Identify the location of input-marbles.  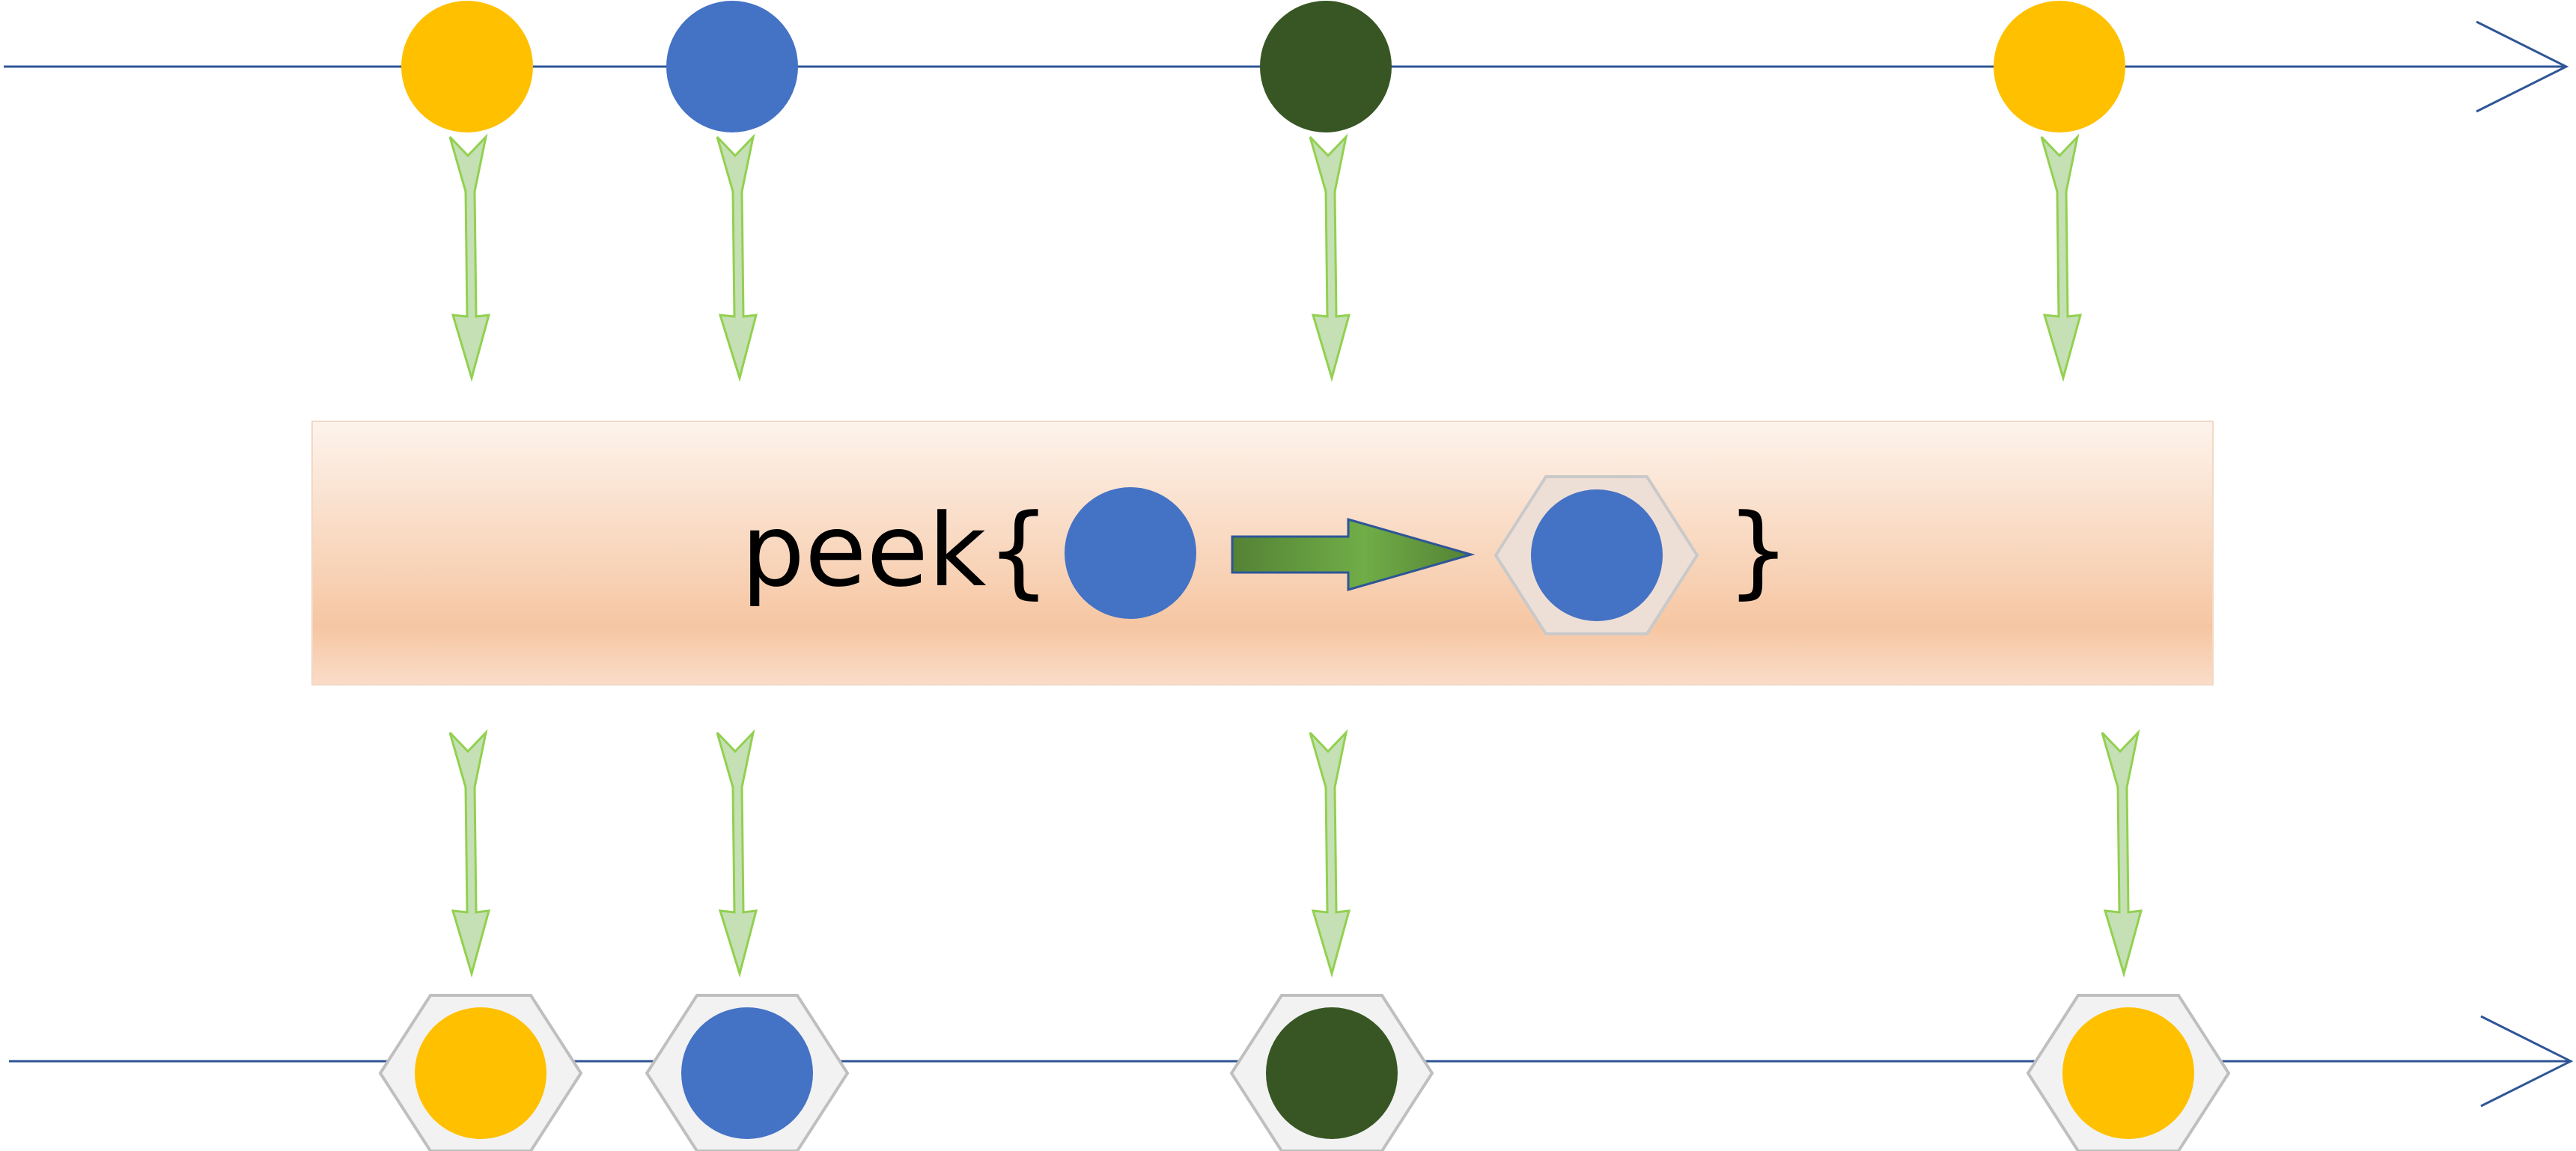
(1263, 66).